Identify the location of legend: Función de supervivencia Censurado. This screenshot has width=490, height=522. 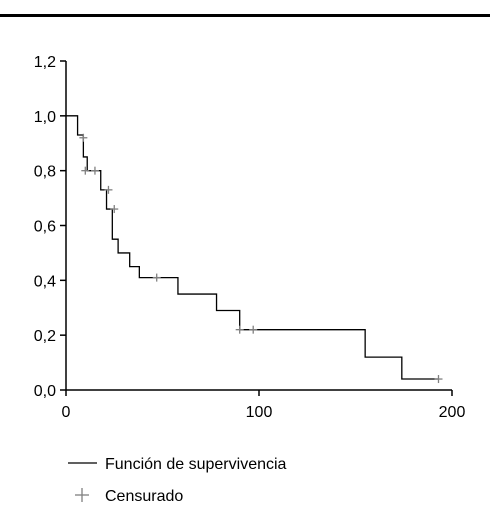
(177, 480).